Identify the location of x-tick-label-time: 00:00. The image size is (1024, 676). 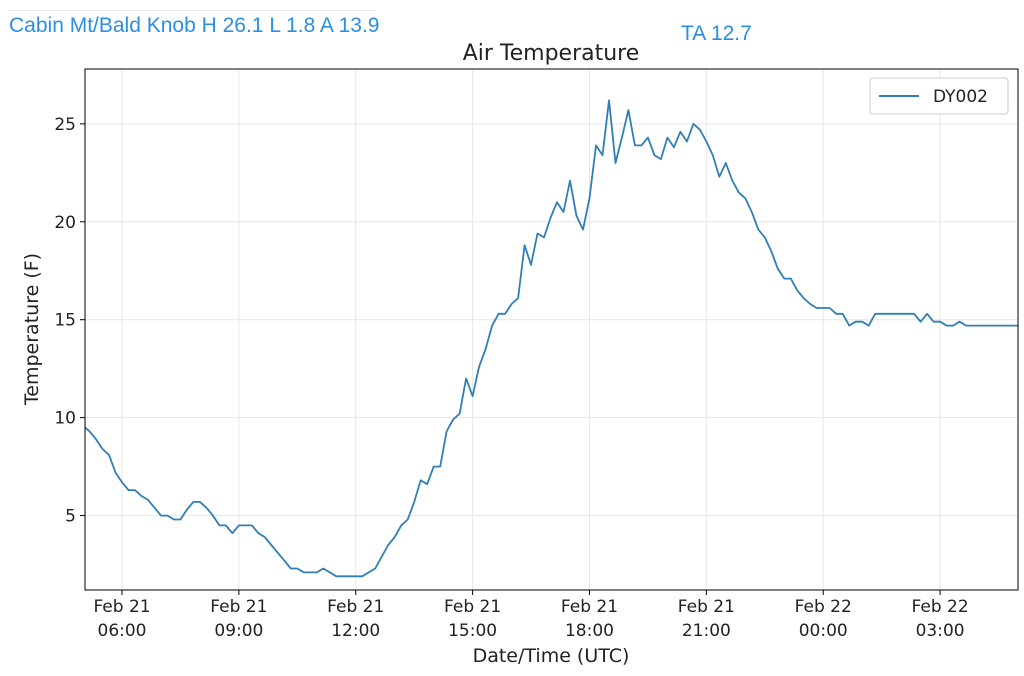
(823, 631).